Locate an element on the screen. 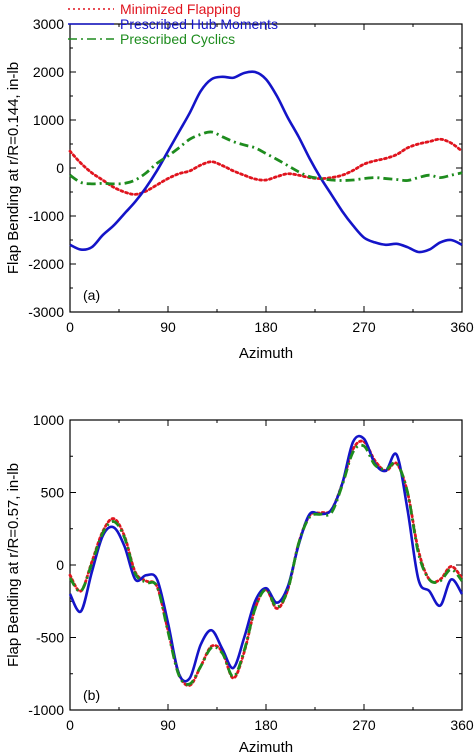 Image resolution: width=474 pixels, height=756 pixels. series-line-minimized-flapping is located at coordinates (266, 166).